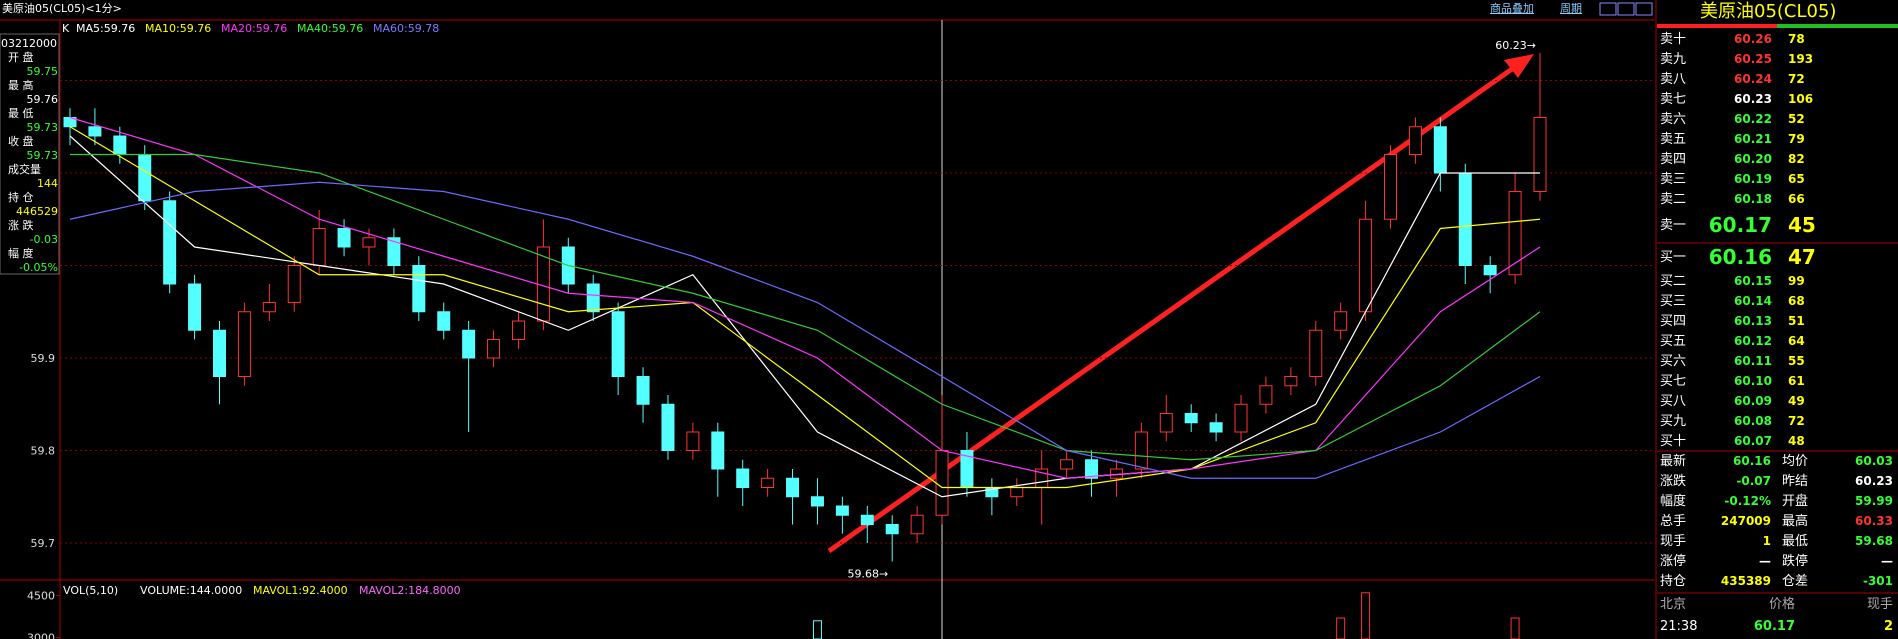 The image size is (1898, 639). I want to click on stat-label: 最新, so click(1673, 461).